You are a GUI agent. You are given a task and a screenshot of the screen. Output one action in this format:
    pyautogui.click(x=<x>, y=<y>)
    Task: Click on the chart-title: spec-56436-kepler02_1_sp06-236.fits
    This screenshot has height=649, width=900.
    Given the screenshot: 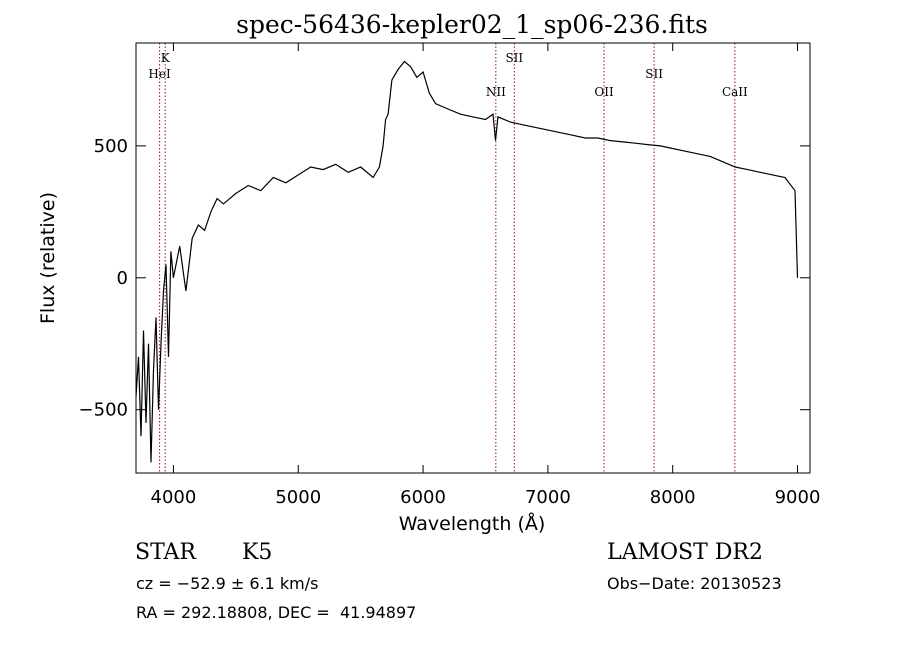 What is the action you would take?
    pyautogui.click(x=472, y=24)
    